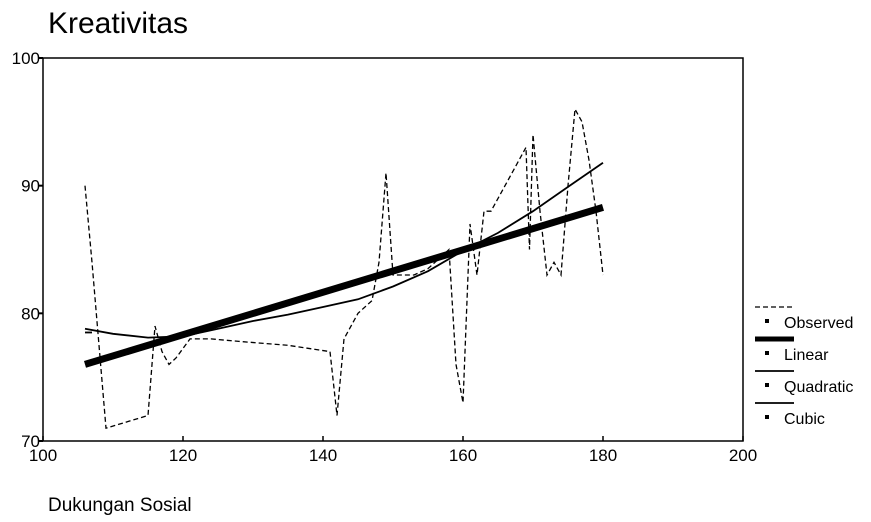 This screenshot has height=522, width=871. Describe the element at coordinates (806, 355) in the screenshot. I see `legend-label: Linear` at that location.